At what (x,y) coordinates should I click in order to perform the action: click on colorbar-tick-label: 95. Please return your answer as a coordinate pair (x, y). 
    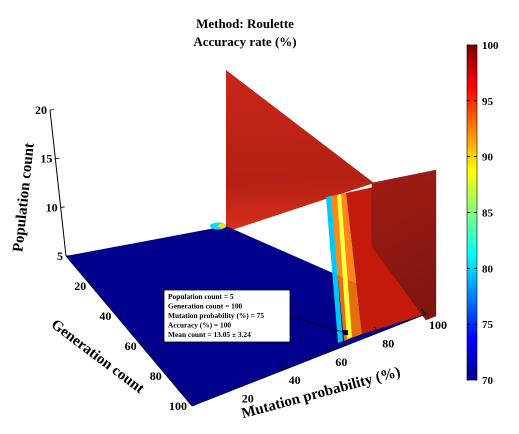
    Looking at the image, I should click on (488, 102).